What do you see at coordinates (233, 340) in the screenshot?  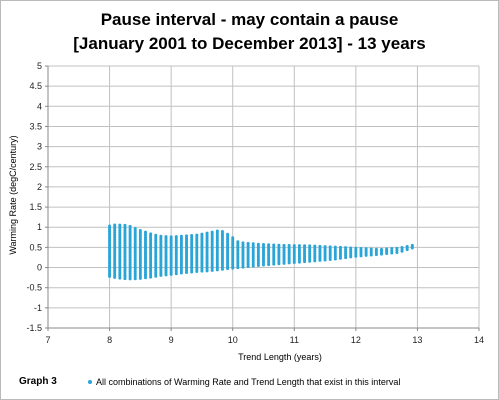 I see `x-tick-label: 10` at bounding box center [233, 340].